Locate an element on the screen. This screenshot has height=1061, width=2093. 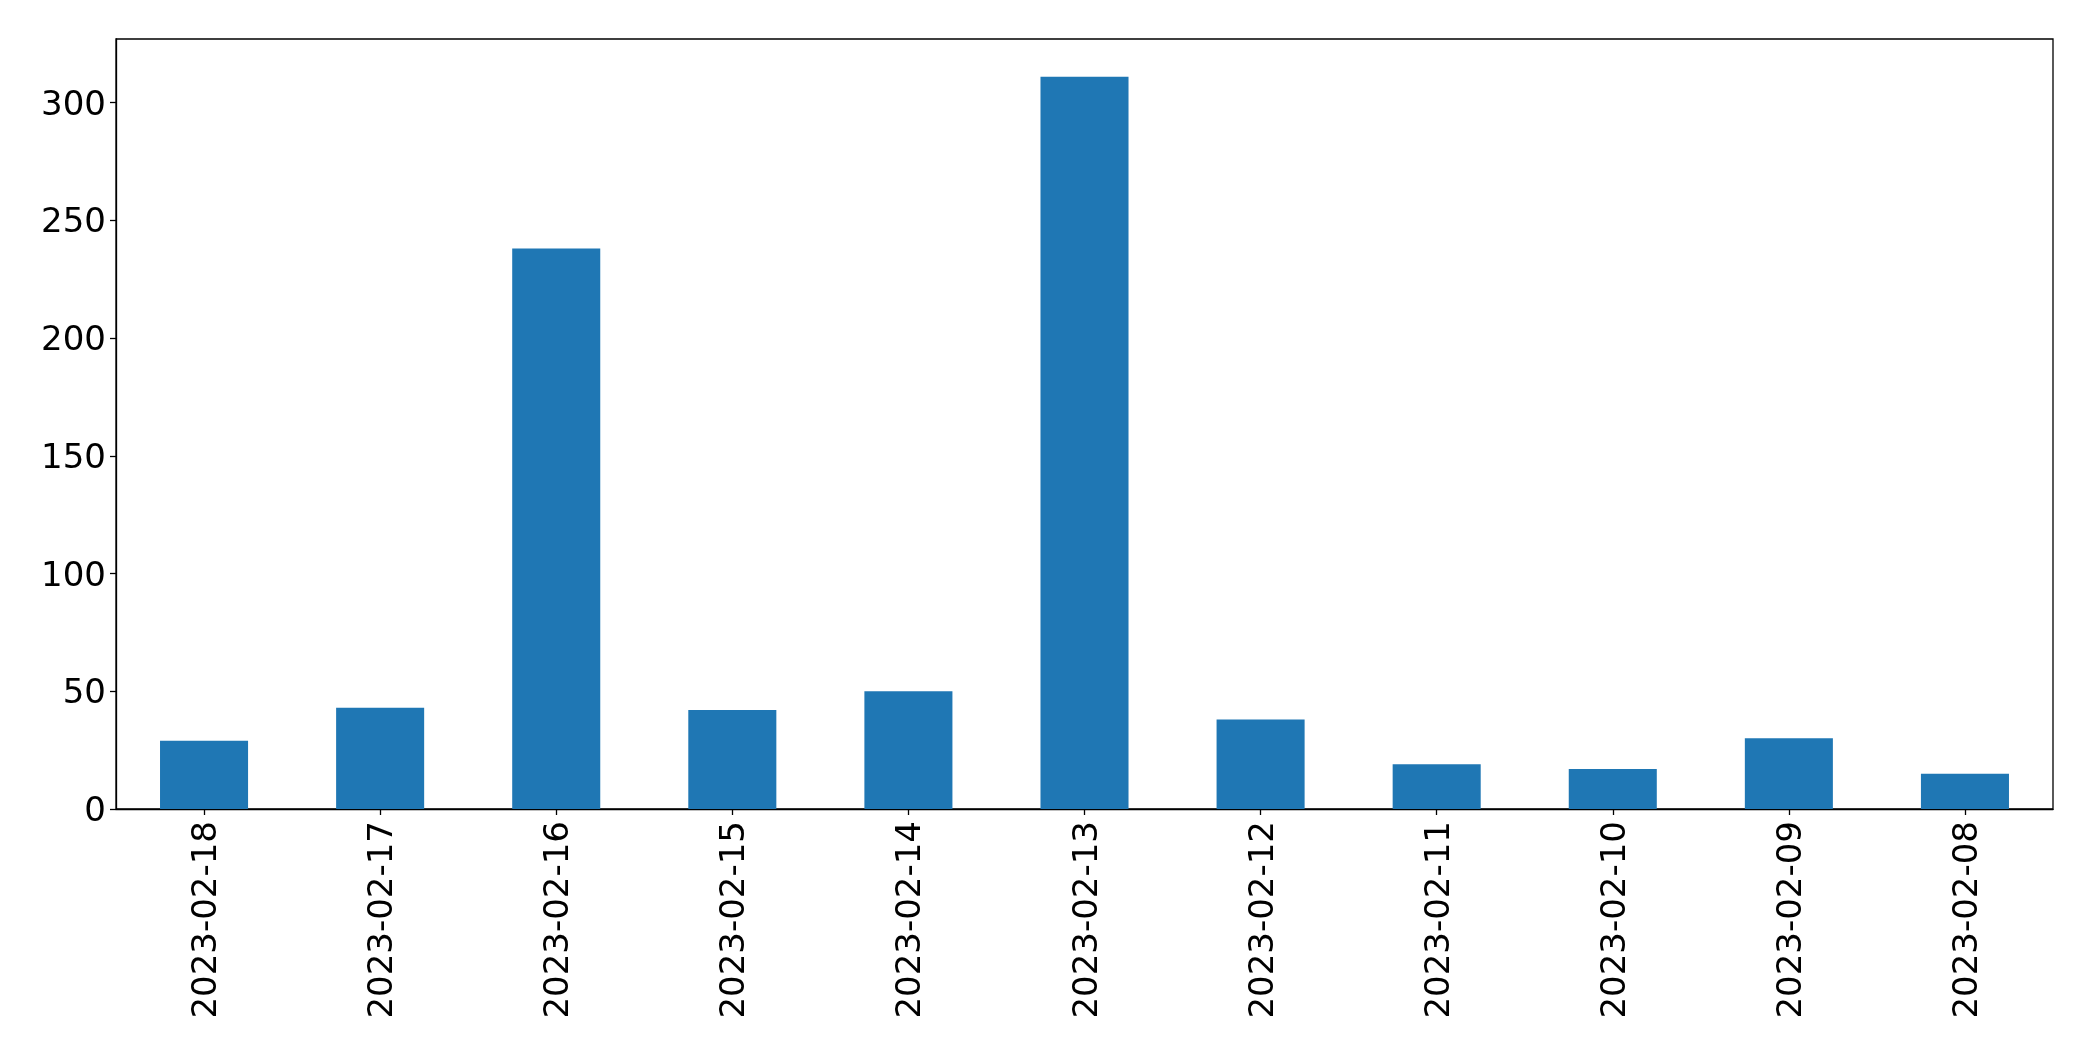
y-tick-label: 300 is located at coordinates (73, 102).